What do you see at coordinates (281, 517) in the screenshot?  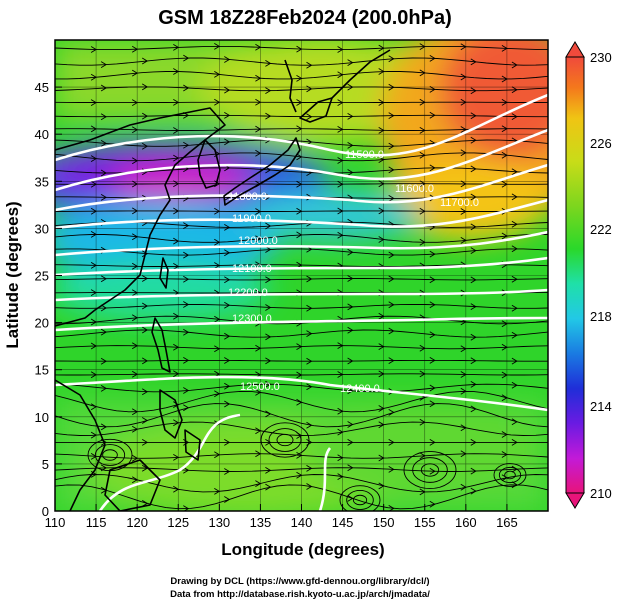 I see `x-axis: 110 115 120 125 130 135 140 145 150 155 160 165` at bounding box center [281, 517].